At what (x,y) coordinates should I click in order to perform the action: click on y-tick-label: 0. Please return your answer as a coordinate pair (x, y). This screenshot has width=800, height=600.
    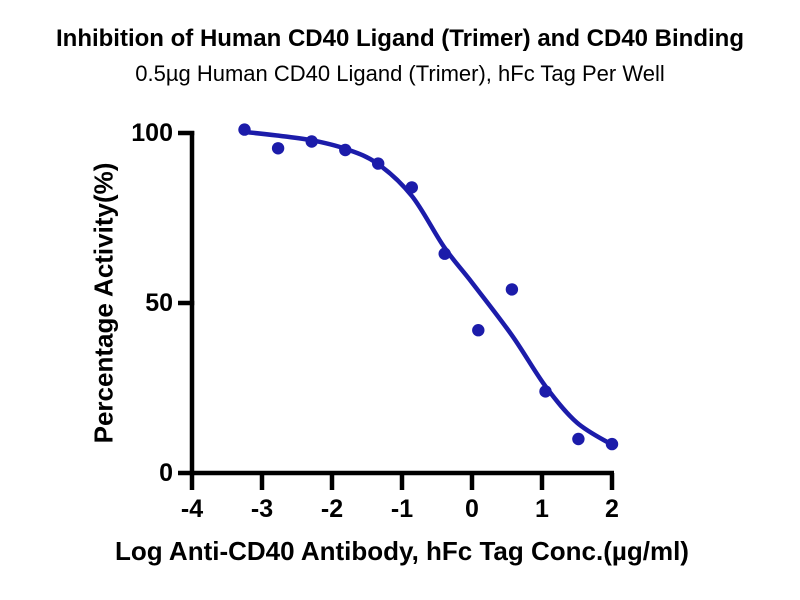
    Looking at the image, I should click on (166, 473).